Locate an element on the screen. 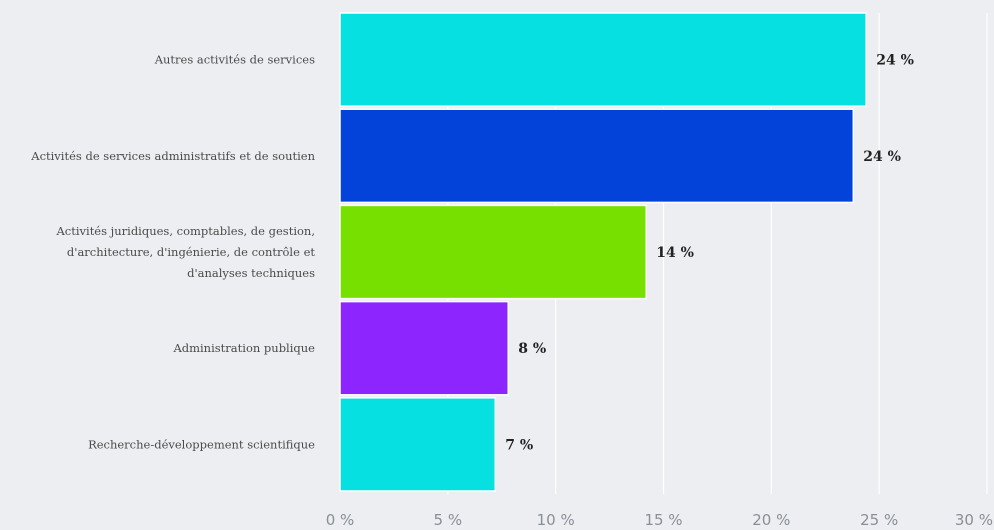 This screenshot has height=530, width=994. category-label: Administration publique is located at coordinates (243, 348).